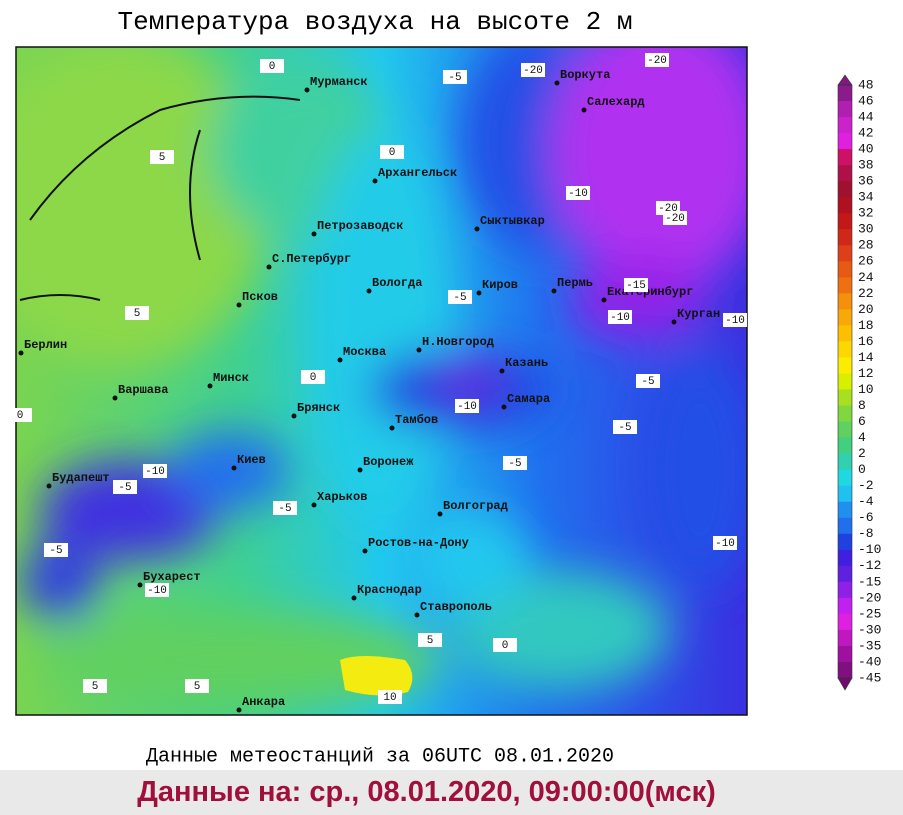 This screenshot has height=815, width=903. What do you see at coordinates (650, 291) in the screenshot?
I see `city-label: Екатеринбург` at bounding box center [650, 291].